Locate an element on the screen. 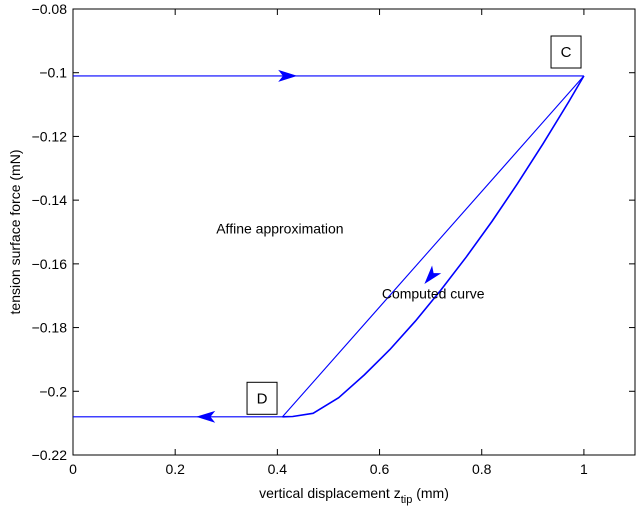  x-axis-label-subscript: tip is located at coordinates (407, 500).